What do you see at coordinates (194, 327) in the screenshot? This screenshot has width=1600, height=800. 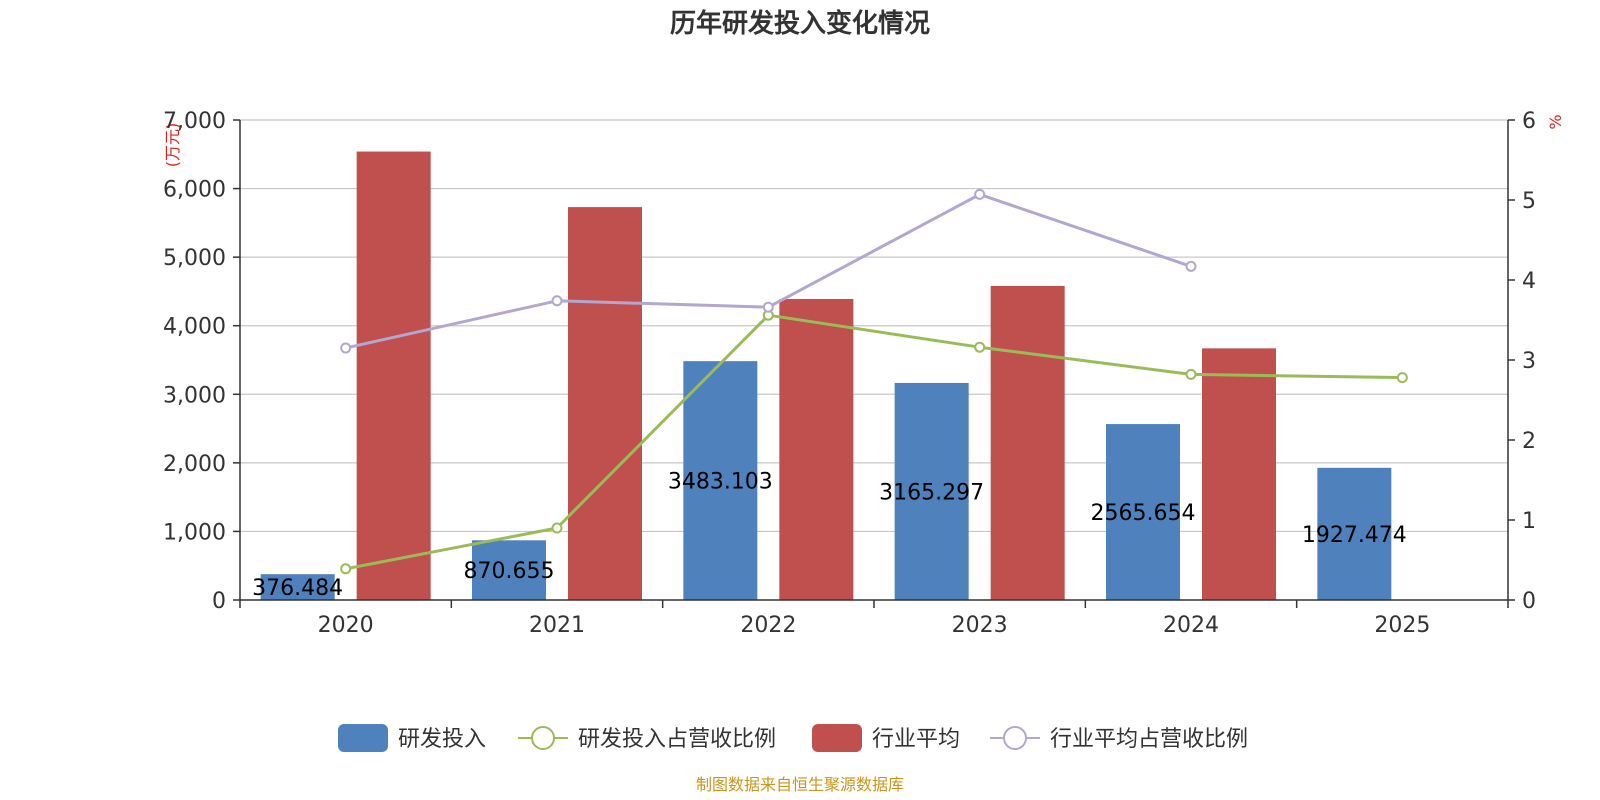 I see `left-axis-tick-label: 4,000` at bounding box center [194, 327].